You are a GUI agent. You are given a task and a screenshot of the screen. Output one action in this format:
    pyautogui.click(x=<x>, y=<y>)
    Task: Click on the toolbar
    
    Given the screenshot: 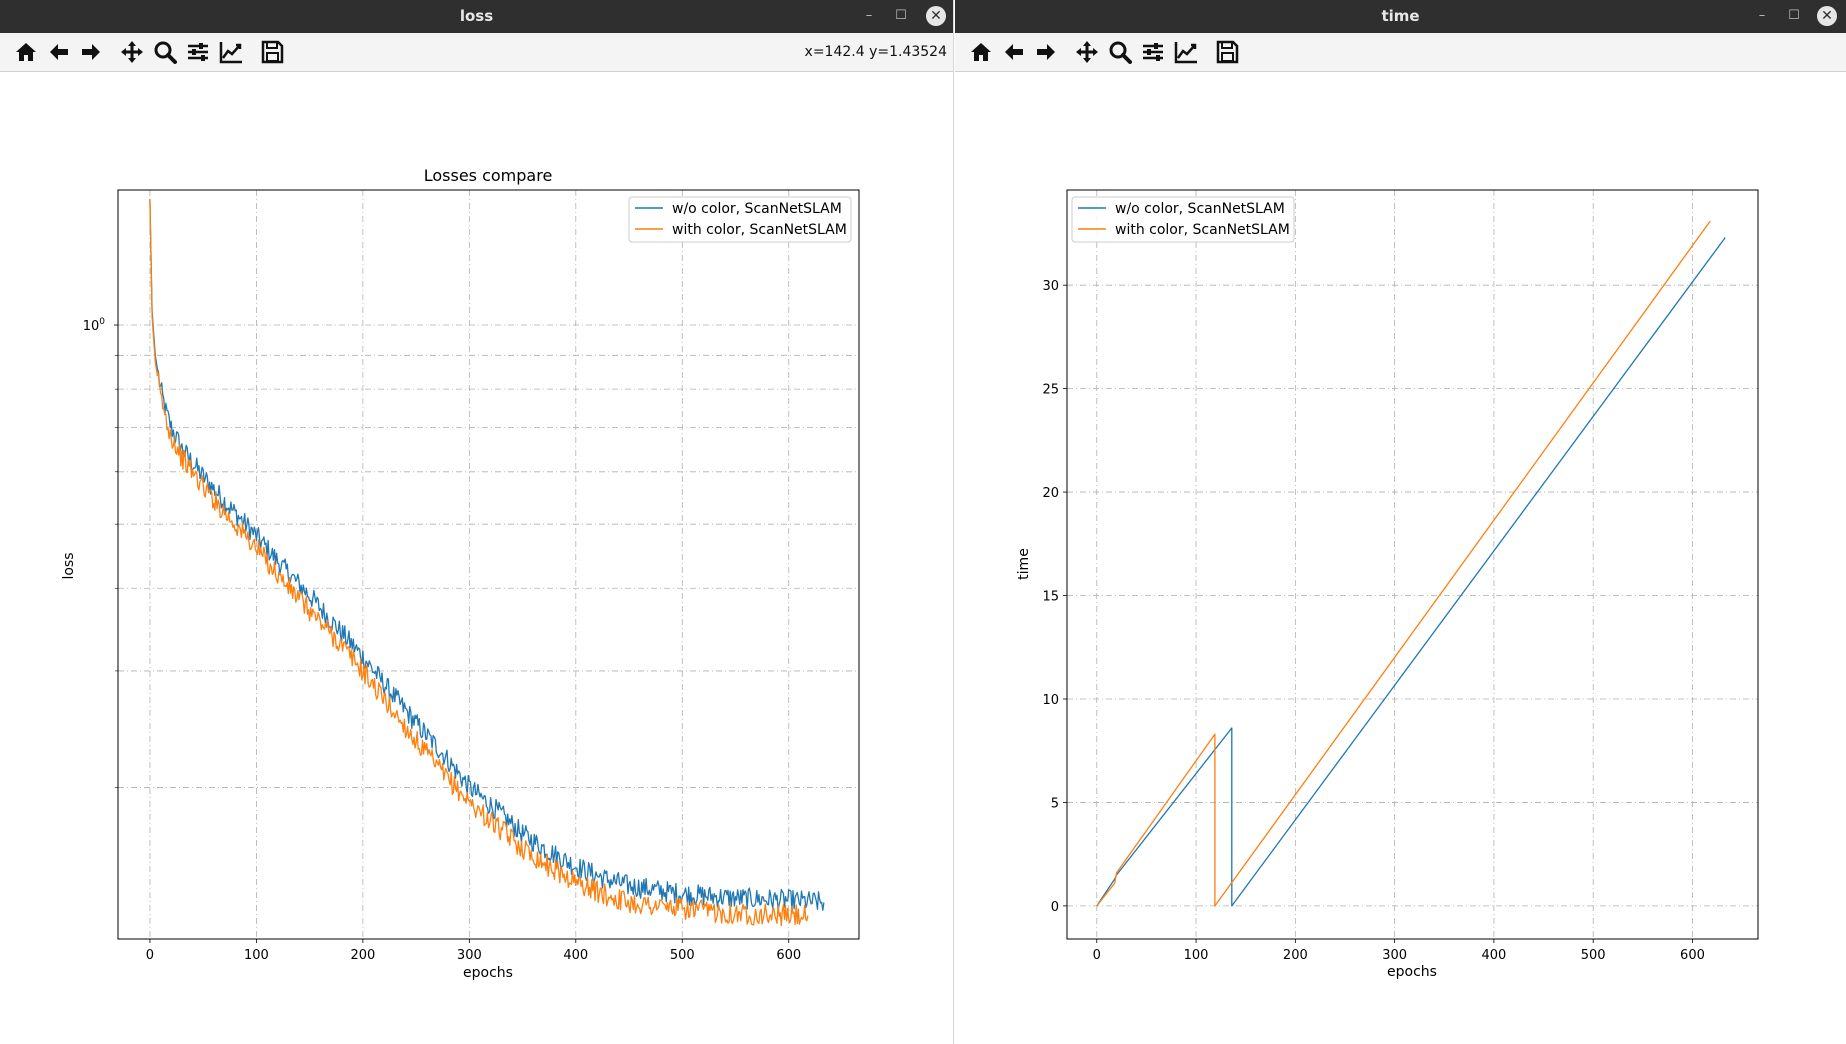 What is the action you would take?
    pyautogui.click(x=1400, y=52)
    